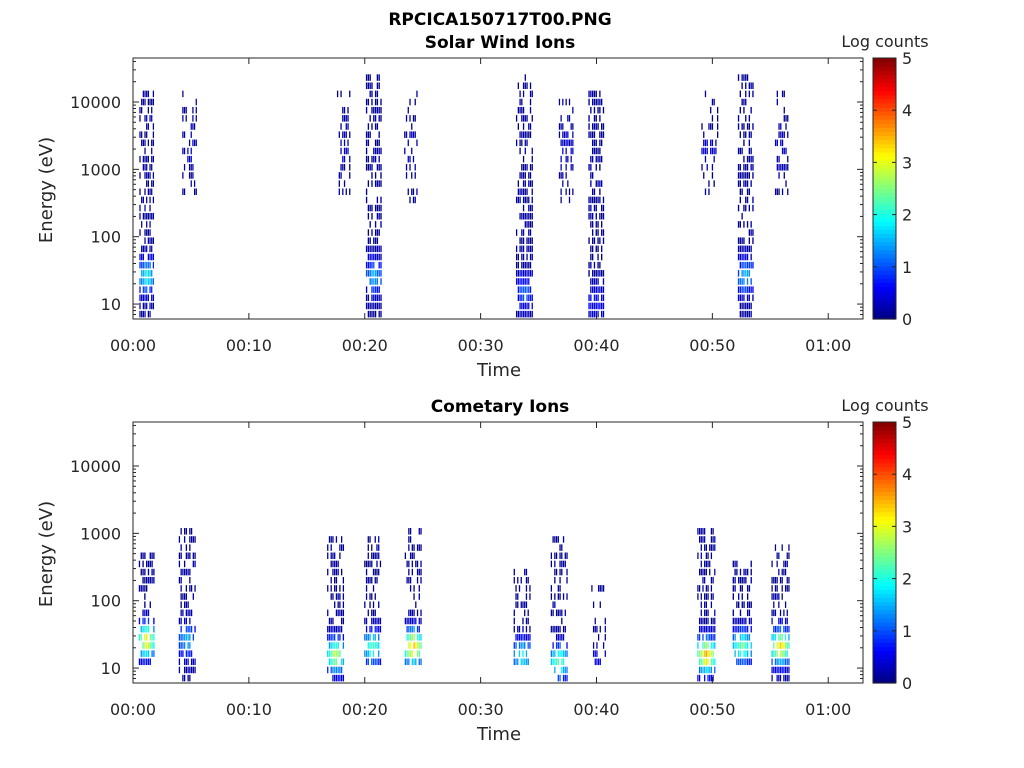 The image size is (1024, 768). I want to click on colorbar-tick-label: 0, so click(907, 683).